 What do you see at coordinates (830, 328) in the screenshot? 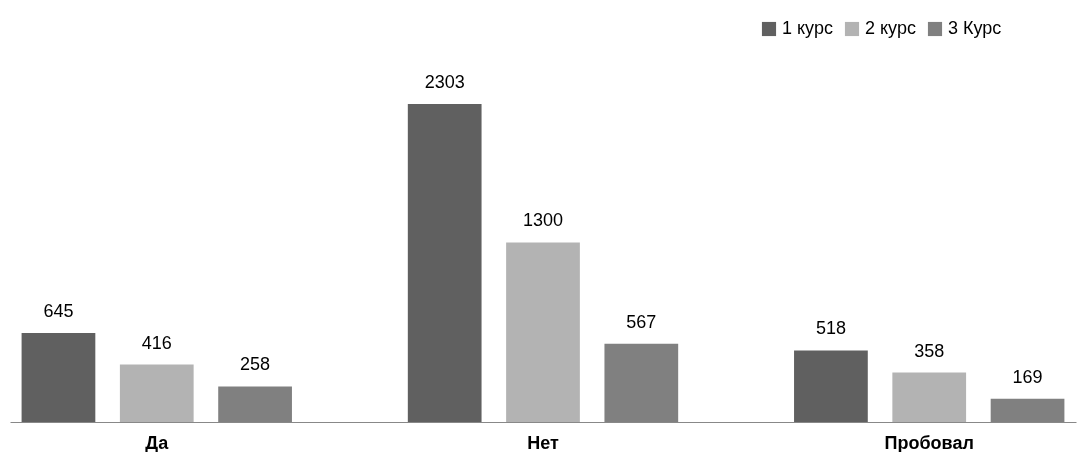
I see `data-label: 518` at bounding box center [830, 328].